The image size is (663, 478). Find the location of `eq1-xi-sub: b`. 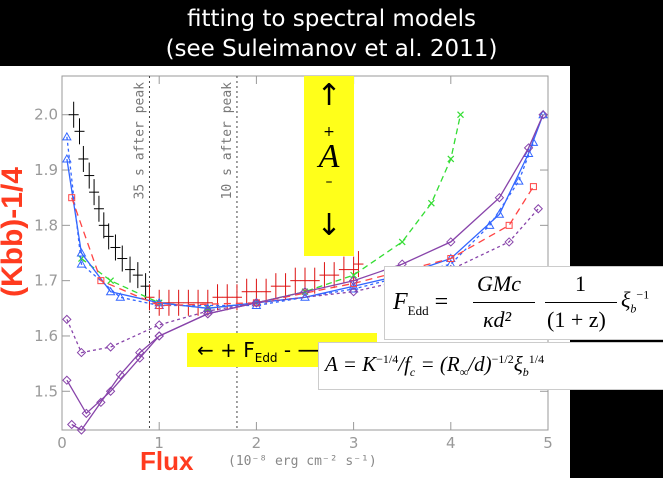

eq1-xi-sub: b is located at coordinates (633, 308).